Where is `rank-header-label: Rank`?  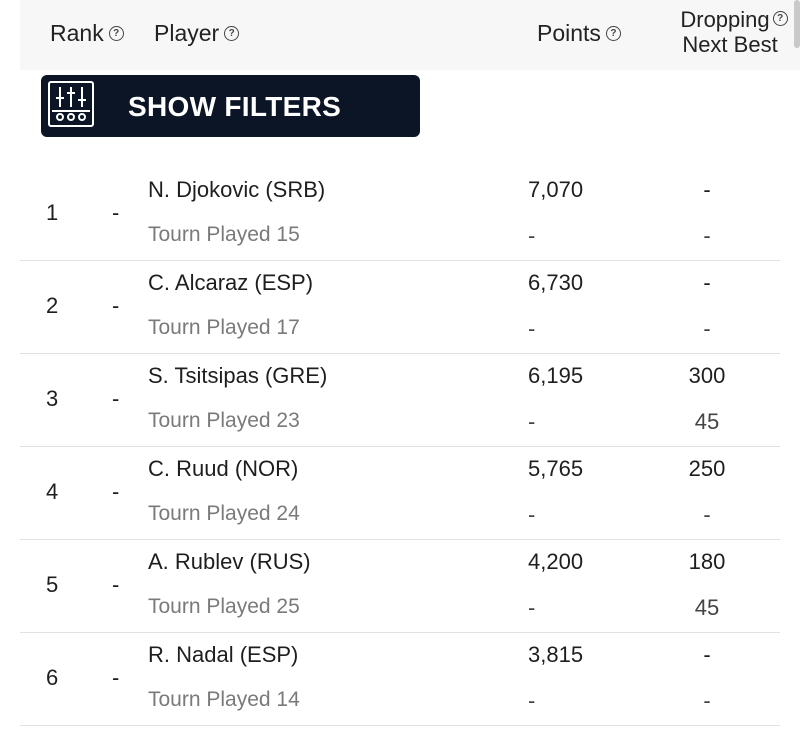 rank-header-label: Rank is located at coordinates (77, 33).